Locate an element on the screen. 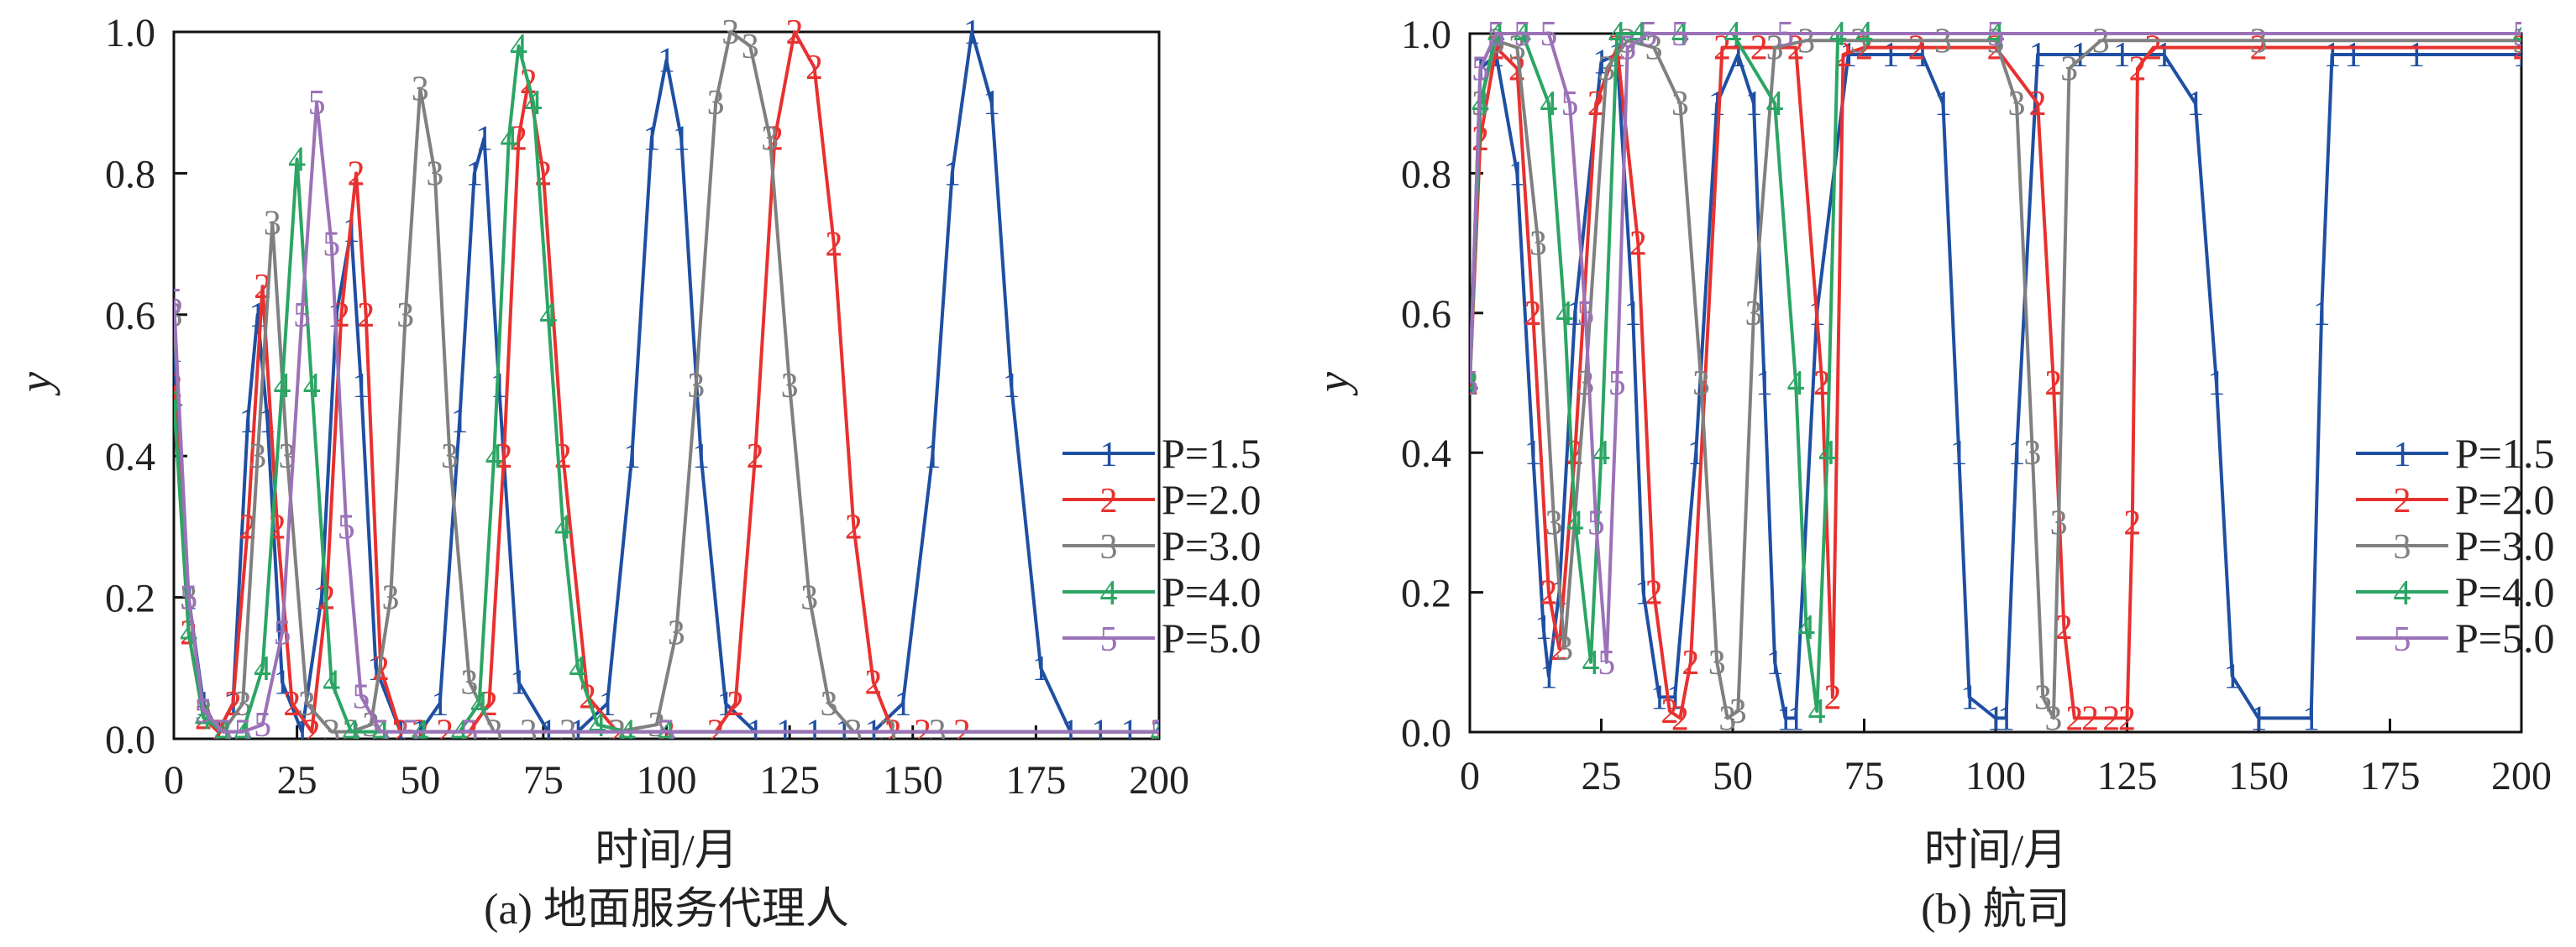  legend-item: 3 P=3.0 is located at coordinates (1162, 545).